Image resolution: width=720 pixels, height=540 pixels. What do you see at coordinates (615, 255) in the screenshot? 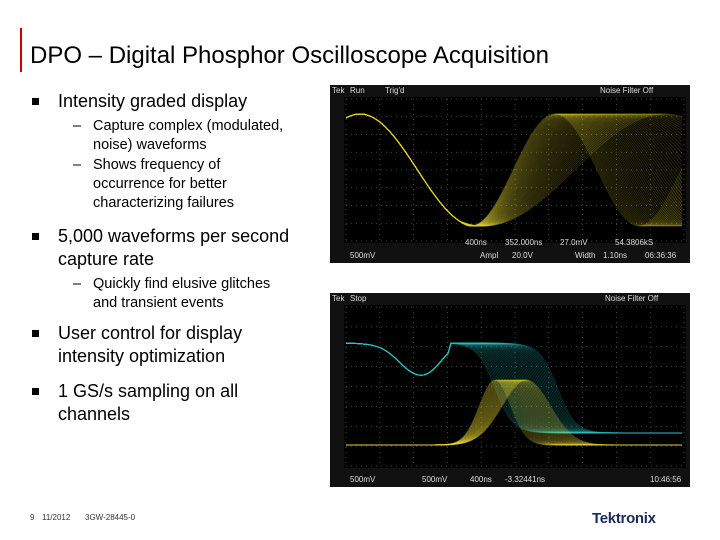
I see `scope-readout: 1.10ns` at bounding box center [615, 255].